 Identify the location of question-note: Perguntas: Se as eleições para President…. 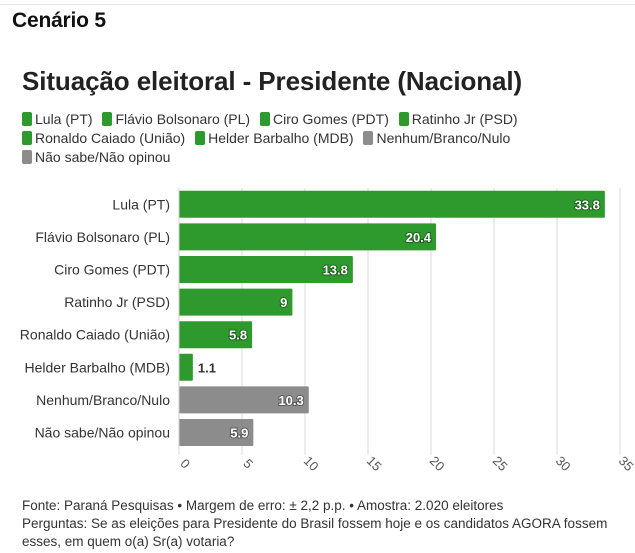
(315, 532).